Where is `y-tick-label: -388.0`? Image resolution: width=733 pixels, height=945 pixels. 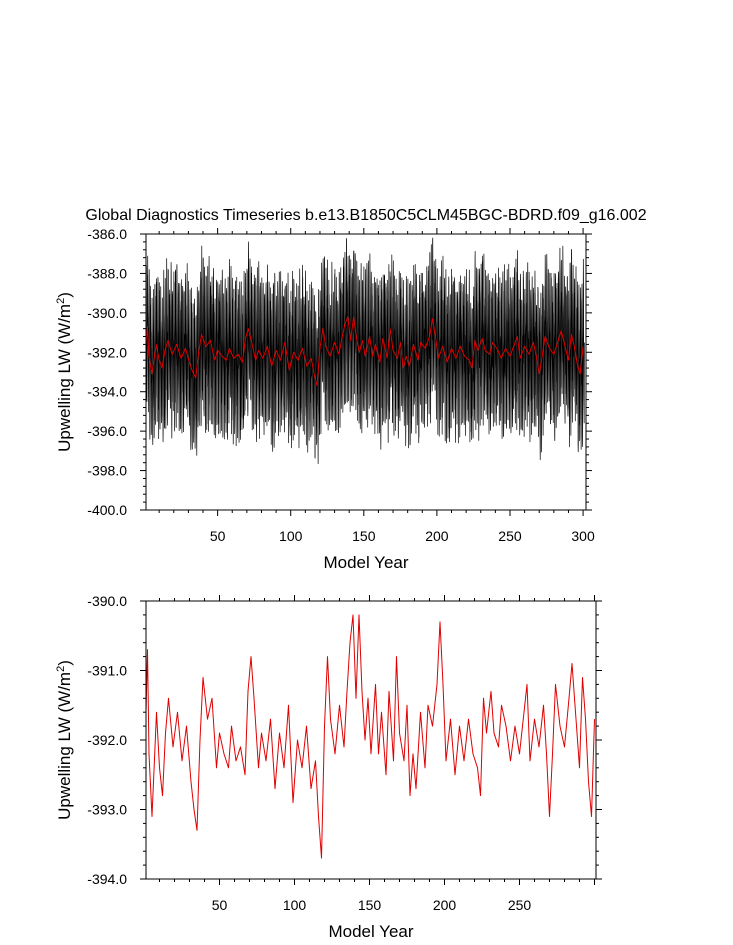
y-tick-label: -388.0 is located at coordinates (107, 273).